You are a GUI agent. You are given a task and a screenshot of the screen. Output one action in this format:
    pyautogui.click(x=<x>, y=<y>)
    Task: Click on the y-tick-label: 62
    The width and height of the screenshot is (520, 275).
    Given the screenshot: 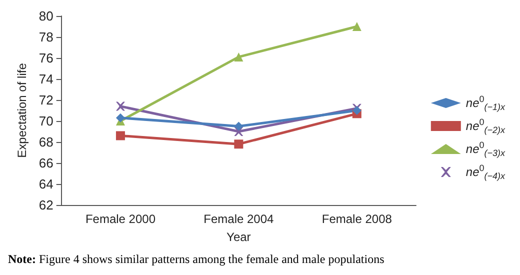 What is the action you would take?
    pyautogui.click(x=46, y=205)
    